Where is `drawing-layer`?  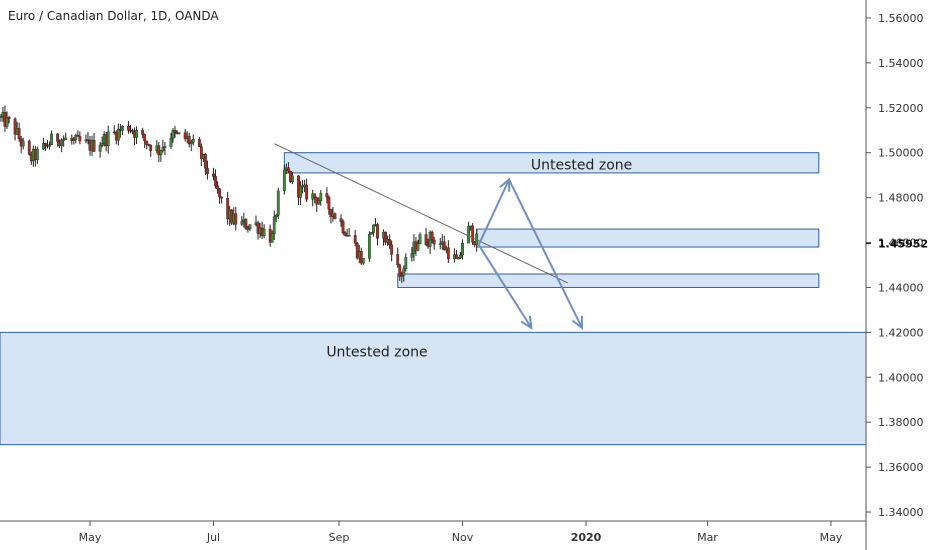
drawing-layer is located at coordinates (428, 236).